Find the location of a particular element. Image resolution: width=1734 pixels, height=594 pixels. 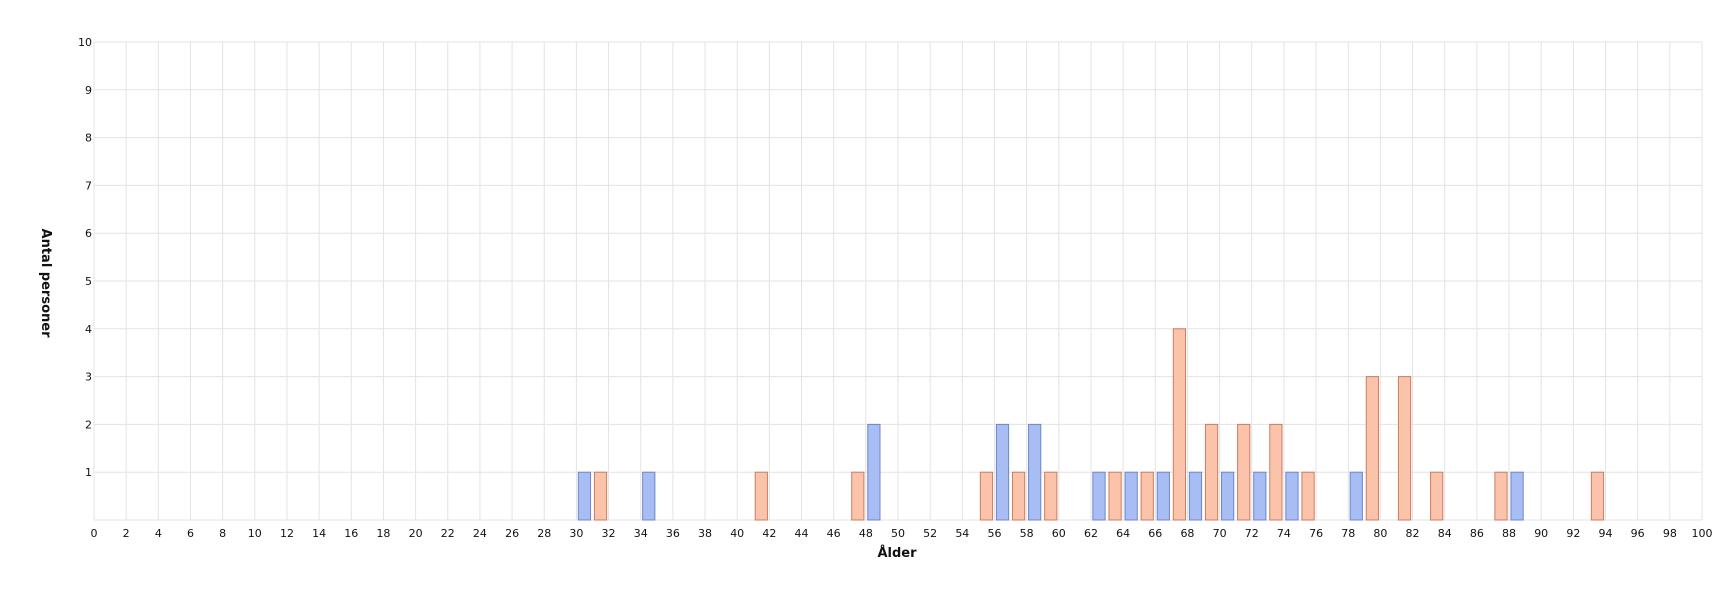

x-axis-title: Ålder is located at coordinates (897, 553).